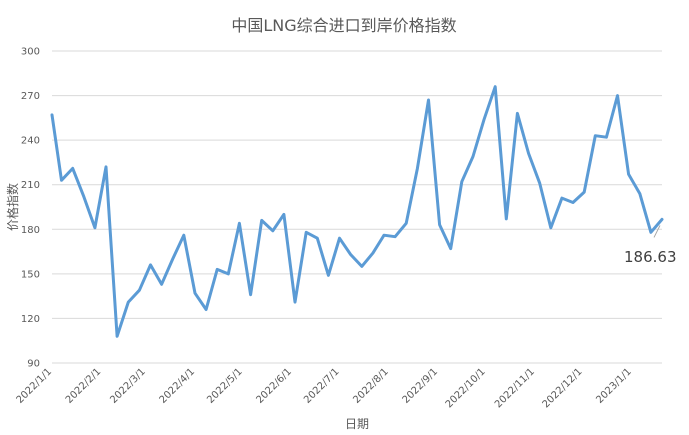 This screenshot has height=435, width=689. I want to click on x-tick-label: 2022/6/1, so click(274, 386).